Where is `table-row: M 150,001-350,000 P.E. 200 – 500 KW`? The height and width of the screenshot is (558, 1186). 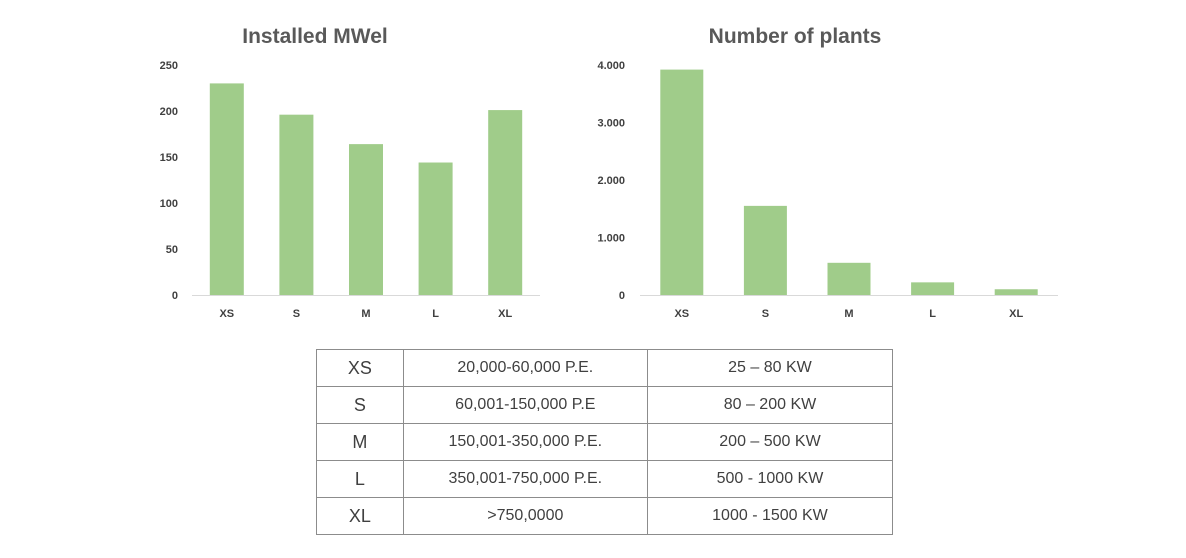 table-row: M 150,001-350,000 P.E. 200 – 500 KW is located at coordinates (605, 442).